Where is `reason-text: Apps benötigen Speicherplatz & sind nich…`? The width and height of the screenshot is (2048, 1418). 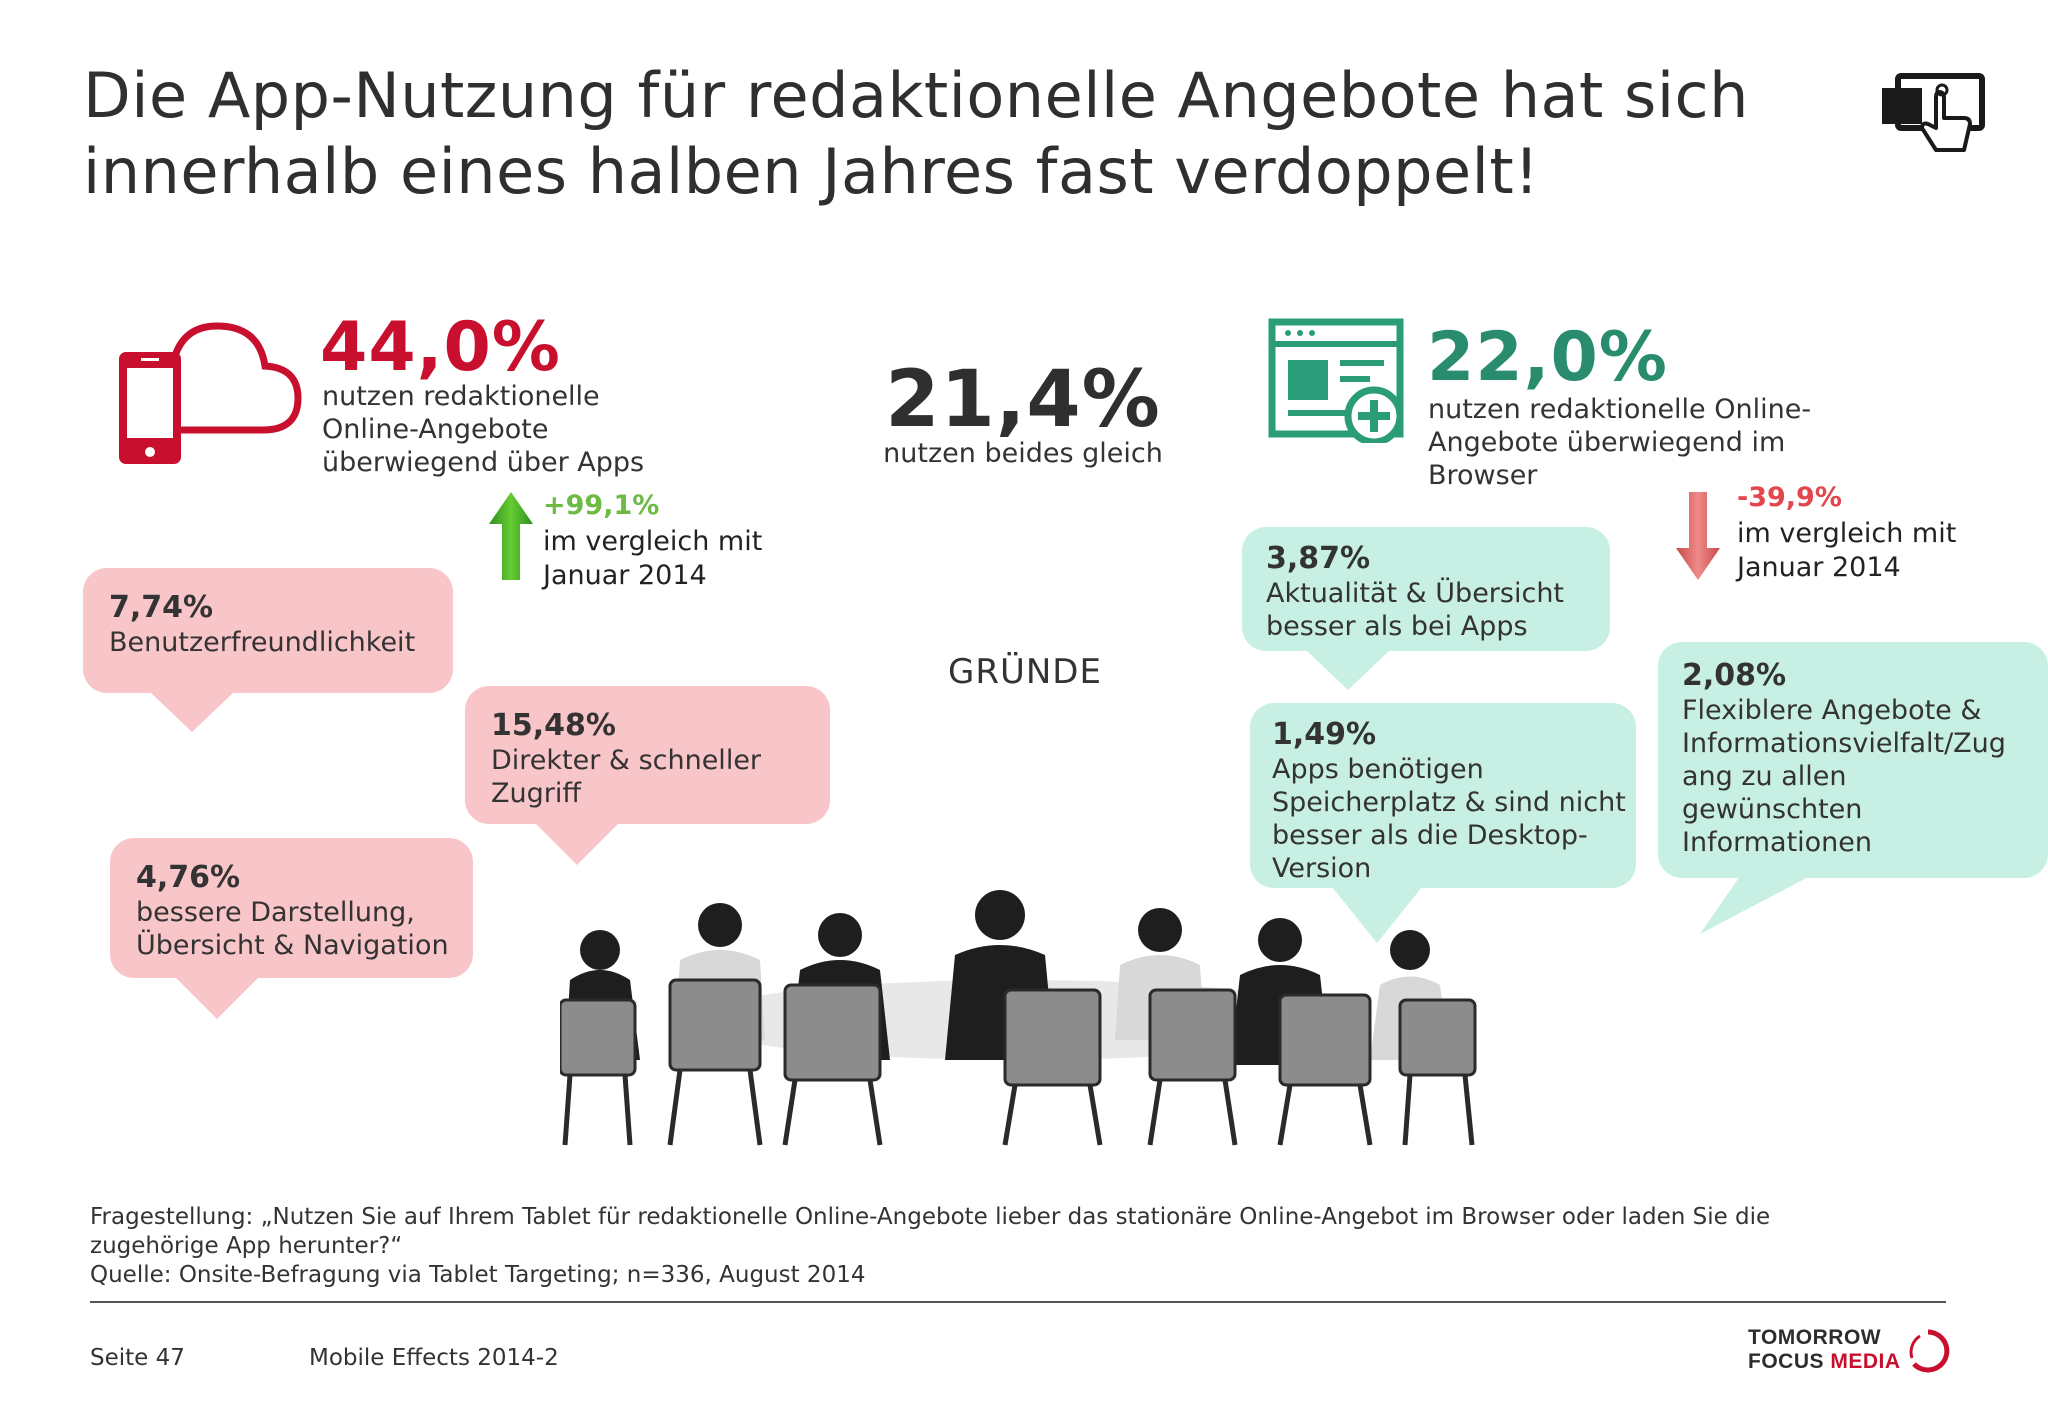
reason-text: Apps benötigen Speicherplatz & sind nich… is located at coordinates (1449, 819).